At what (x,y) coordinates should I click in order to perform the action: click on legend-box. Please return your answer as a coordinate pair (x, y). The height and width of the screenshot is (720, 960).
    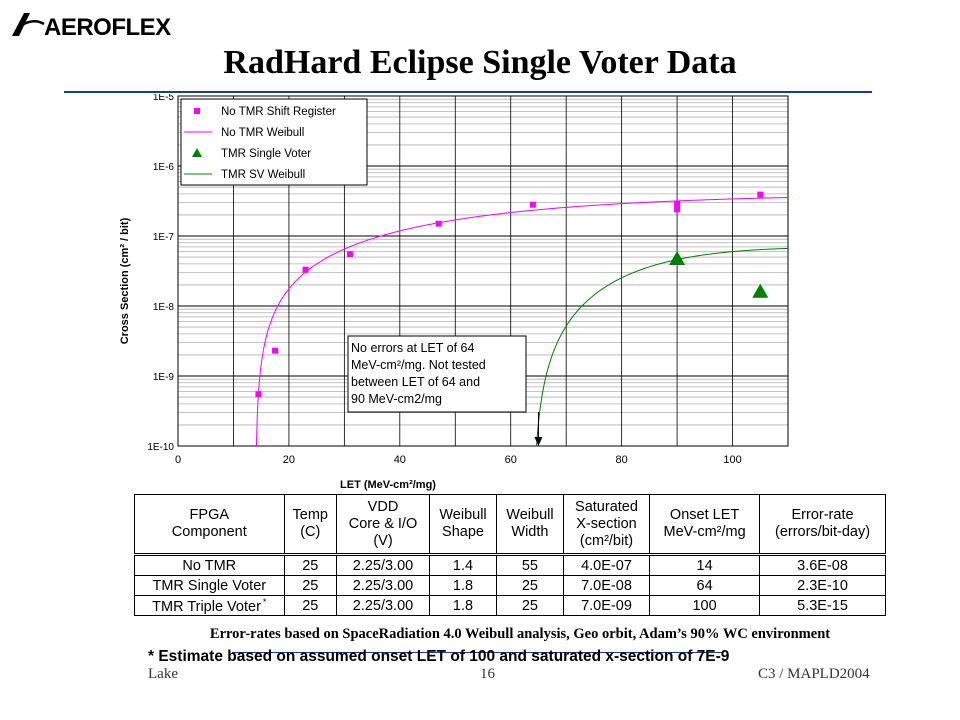
    Looking at the image, I should click on (274, 142).